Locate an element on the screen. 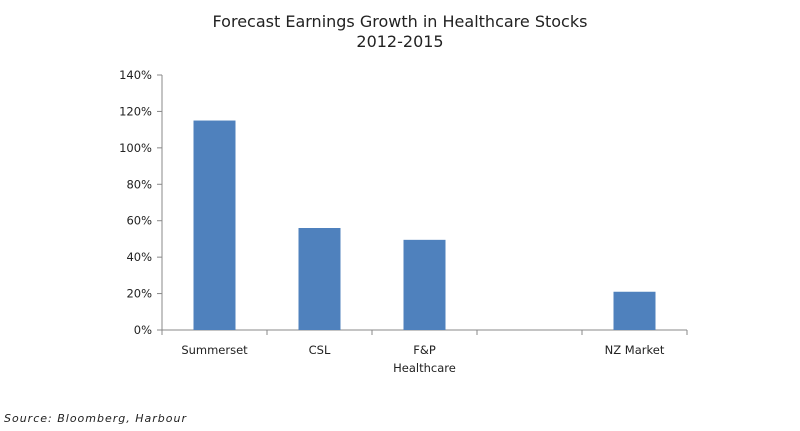 This screenshot has width=800, height=431. x-tick-label: Healthcare is located at coordinates (424, 368).